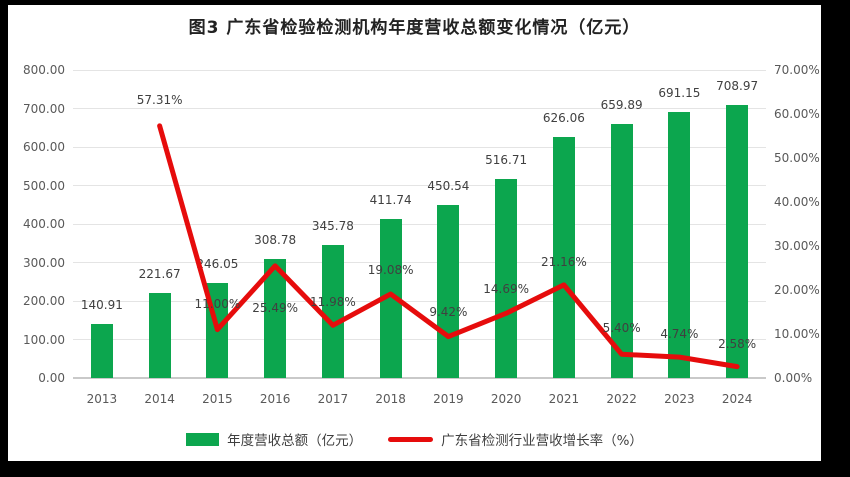 The image size is (850, 477). Describe the element at coordinates (44, 70) in the screenshot. I see `y-axis-tick-left: 800.00` at that location.